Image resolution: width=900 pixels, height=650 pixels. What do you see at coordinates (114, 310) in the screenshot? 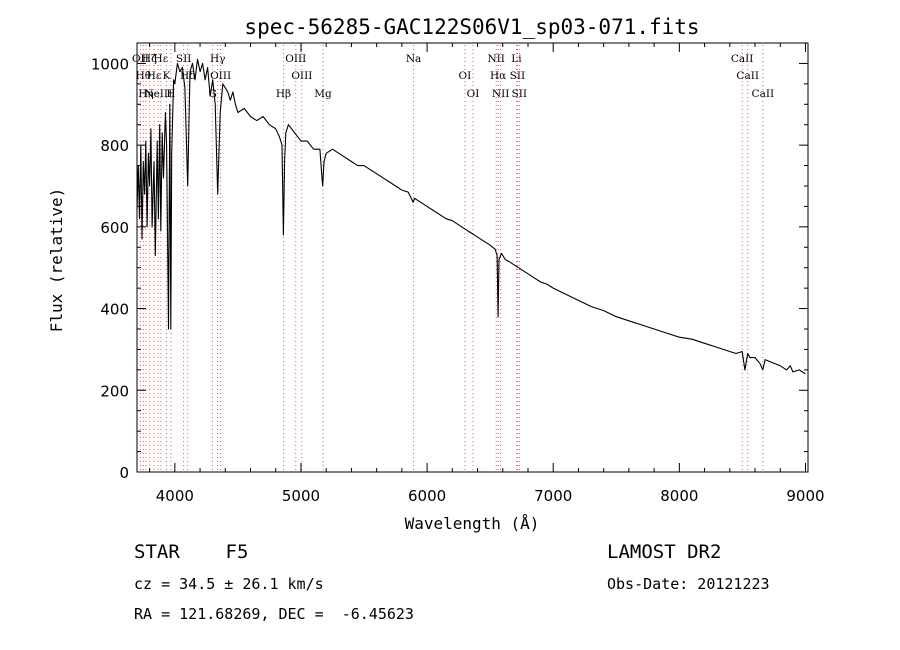
I see `y-tick-label: 400` at bounding box center [114, 310].